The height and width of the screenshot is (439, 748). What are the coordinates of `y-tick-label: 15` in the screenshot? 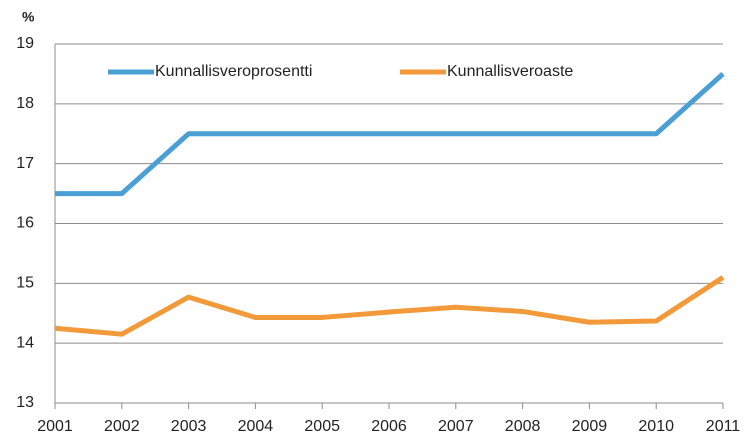 It's located at (25, 283).